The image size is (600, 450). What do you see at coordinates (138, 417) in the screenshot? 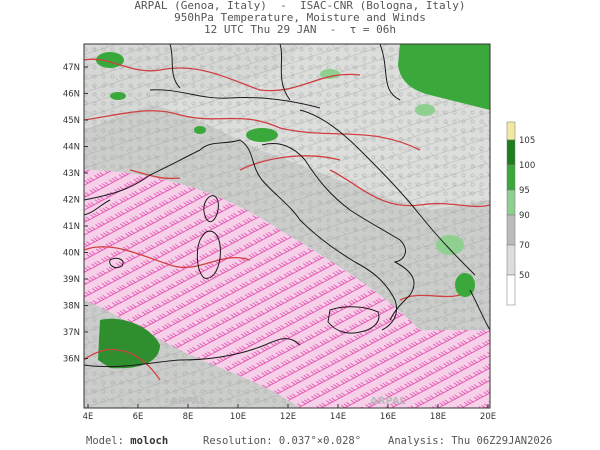
I see `longitude-label: 6E` at bounding box center [138, 417].